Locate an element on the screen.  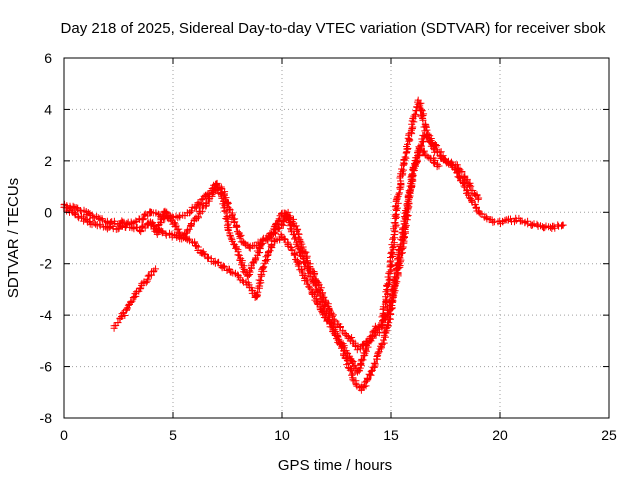
y-tick-label: 2 is located at coordinates (48, 161).